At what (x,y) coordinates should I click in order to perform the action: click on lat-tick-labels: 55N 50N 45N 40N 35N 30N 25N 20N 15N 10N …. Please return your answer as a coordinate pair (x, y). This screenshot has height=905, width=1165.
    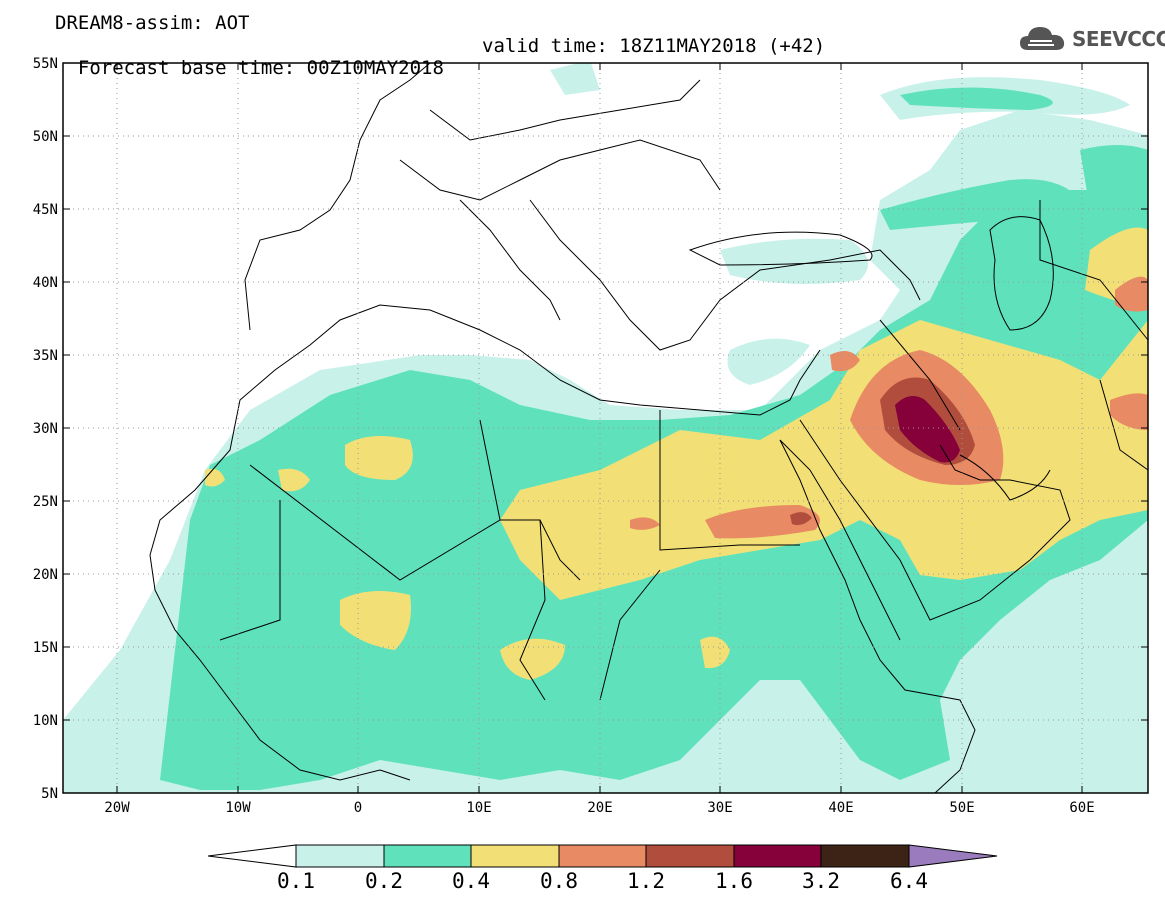
    Looking at the image, I should click on (45, 429).